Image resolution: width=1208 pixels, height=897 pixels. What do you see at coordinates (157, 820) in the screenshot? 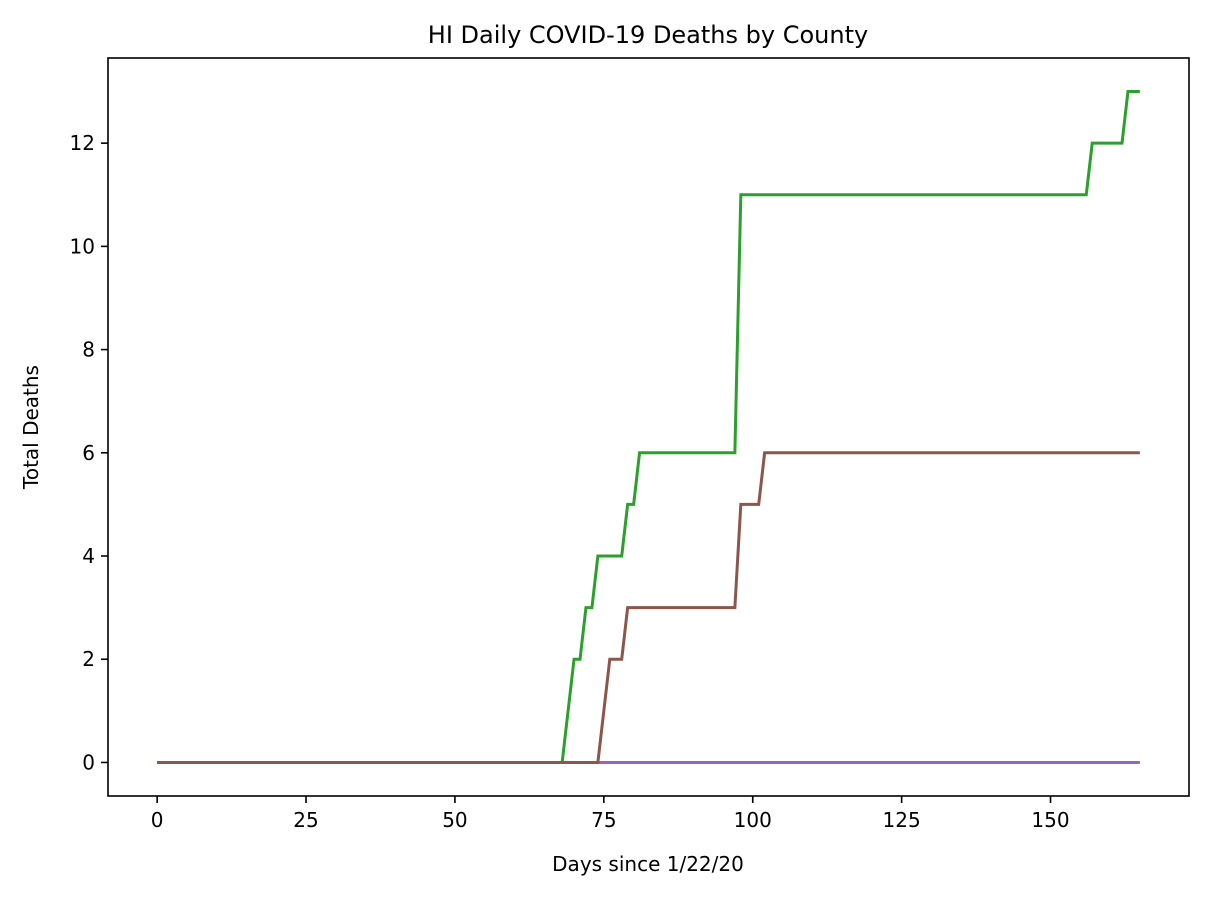
I see `x-tick-label: 0` at bounding box center [157, 820].